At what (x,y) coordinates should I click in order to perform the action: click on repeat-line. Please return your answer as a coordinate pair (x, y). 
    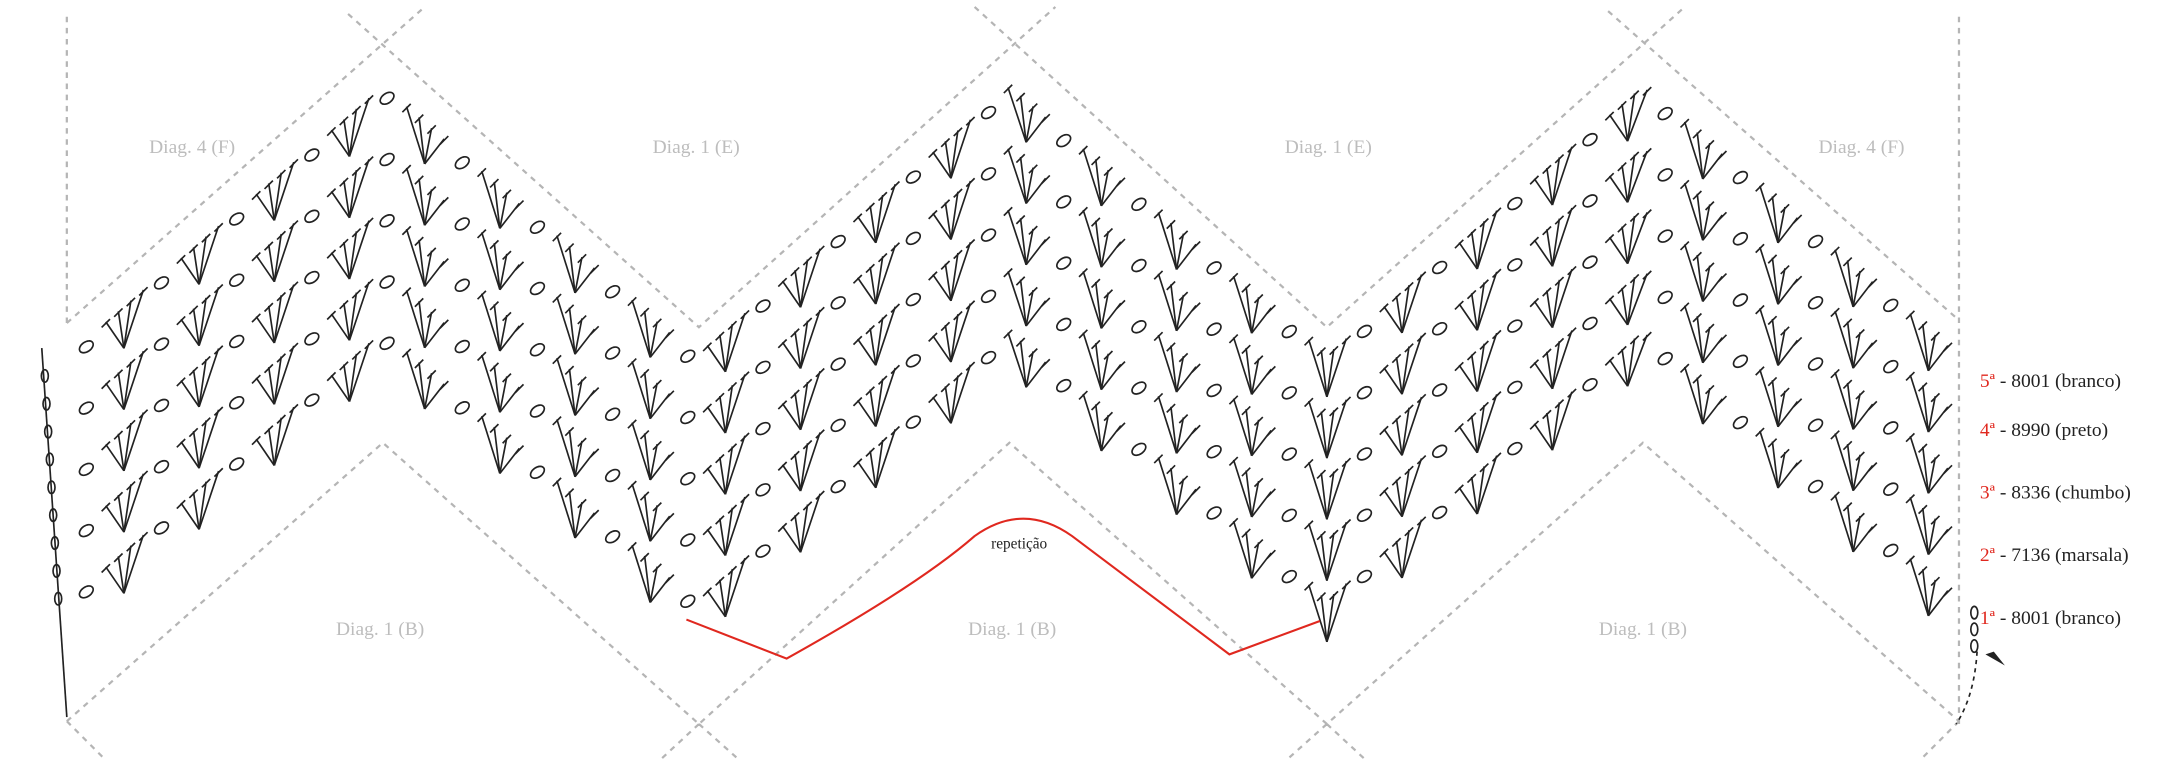
    Looking at the image, I should click on (1003, 588).